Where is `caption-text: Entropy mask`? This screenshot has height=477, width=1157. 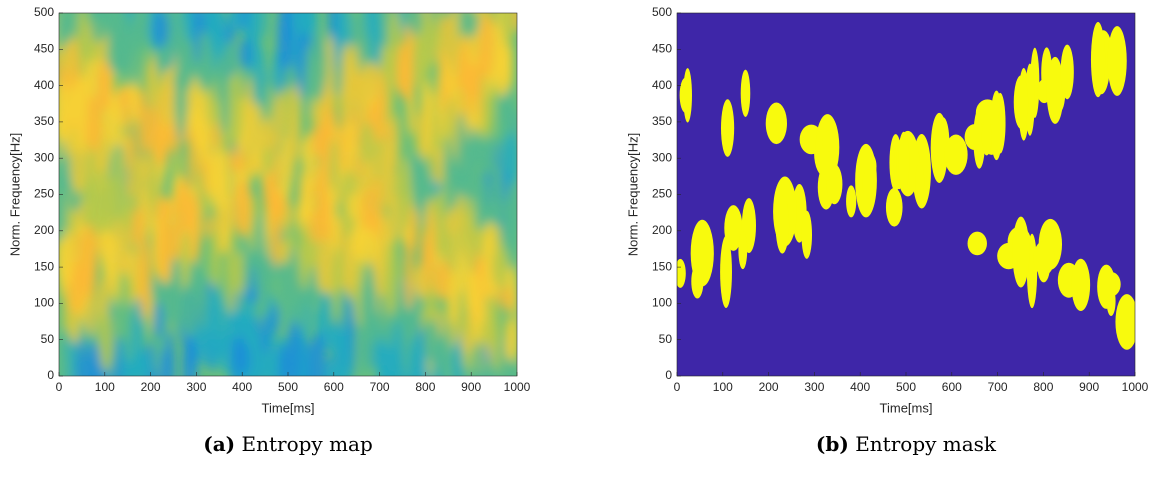 caption-text: Entropy mask is located at coordinates (926, 444).